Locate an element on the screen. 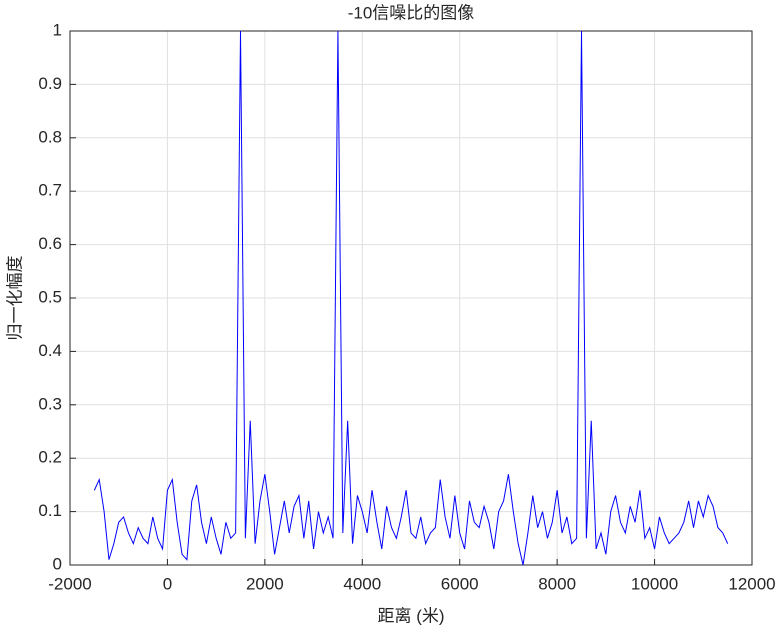  y-tick-label: 0.1 is located at coordinates (50, 510).